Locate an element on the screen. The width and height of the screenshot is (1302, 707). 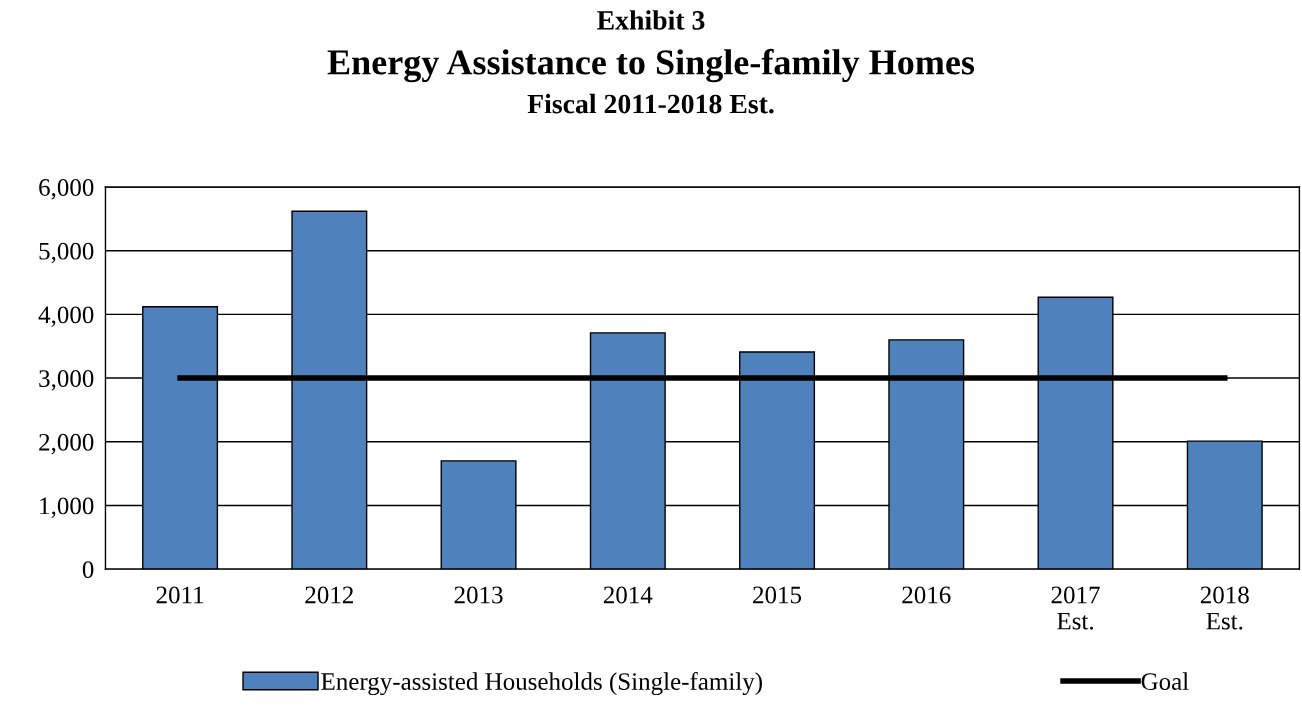
chart-subtitle: Fiscal 2011-2018 Est. is located at coordinates (650, 103).